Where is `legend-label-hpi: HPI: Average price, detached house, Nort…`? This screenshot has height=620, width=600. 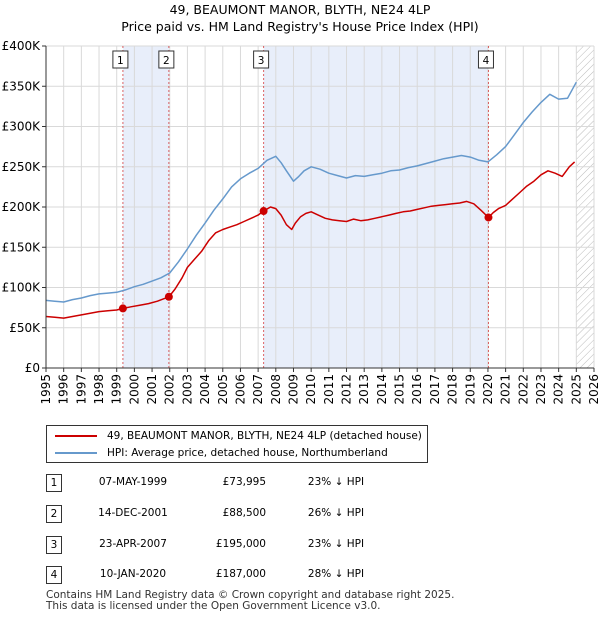 legend-label-hpi: HPI: Average price, detached house, Nort… is located at coordinates (247, 453).